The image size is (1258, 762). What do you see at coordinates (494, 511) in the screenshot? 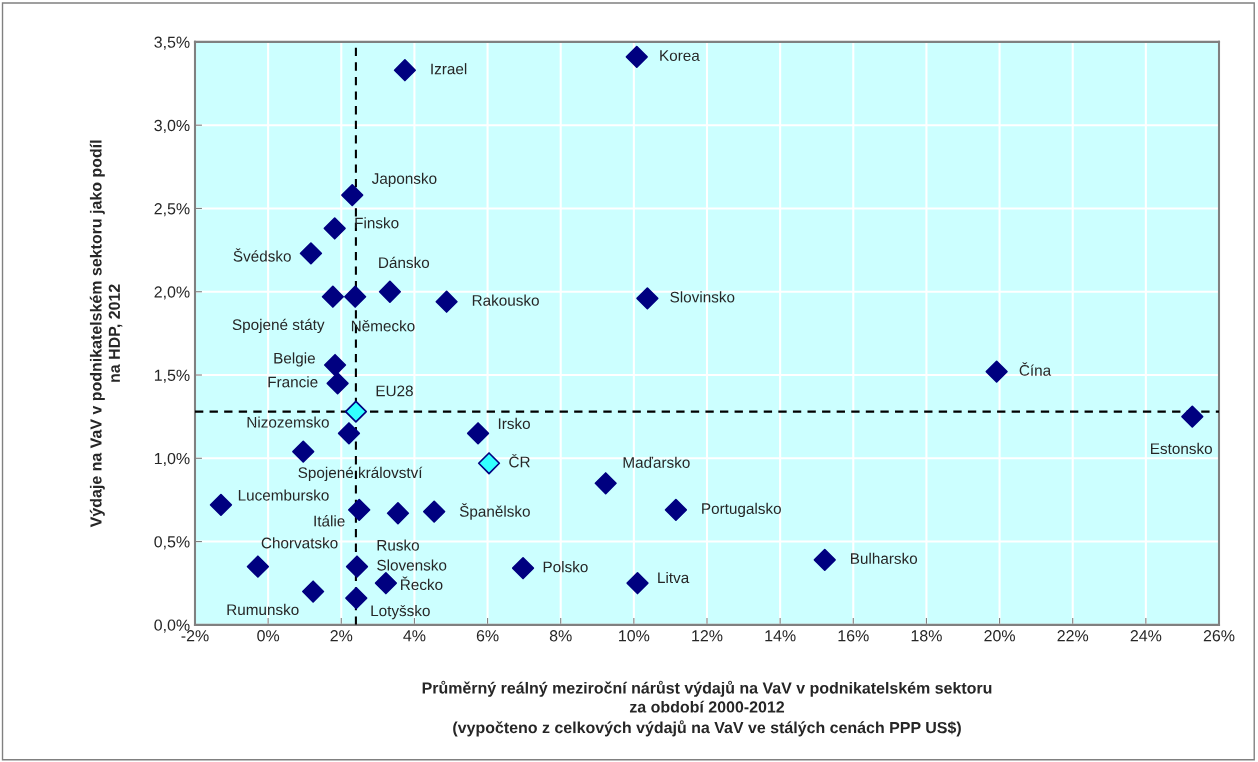
I see `annotation: Španělsko` at bounding box center [494, 511].